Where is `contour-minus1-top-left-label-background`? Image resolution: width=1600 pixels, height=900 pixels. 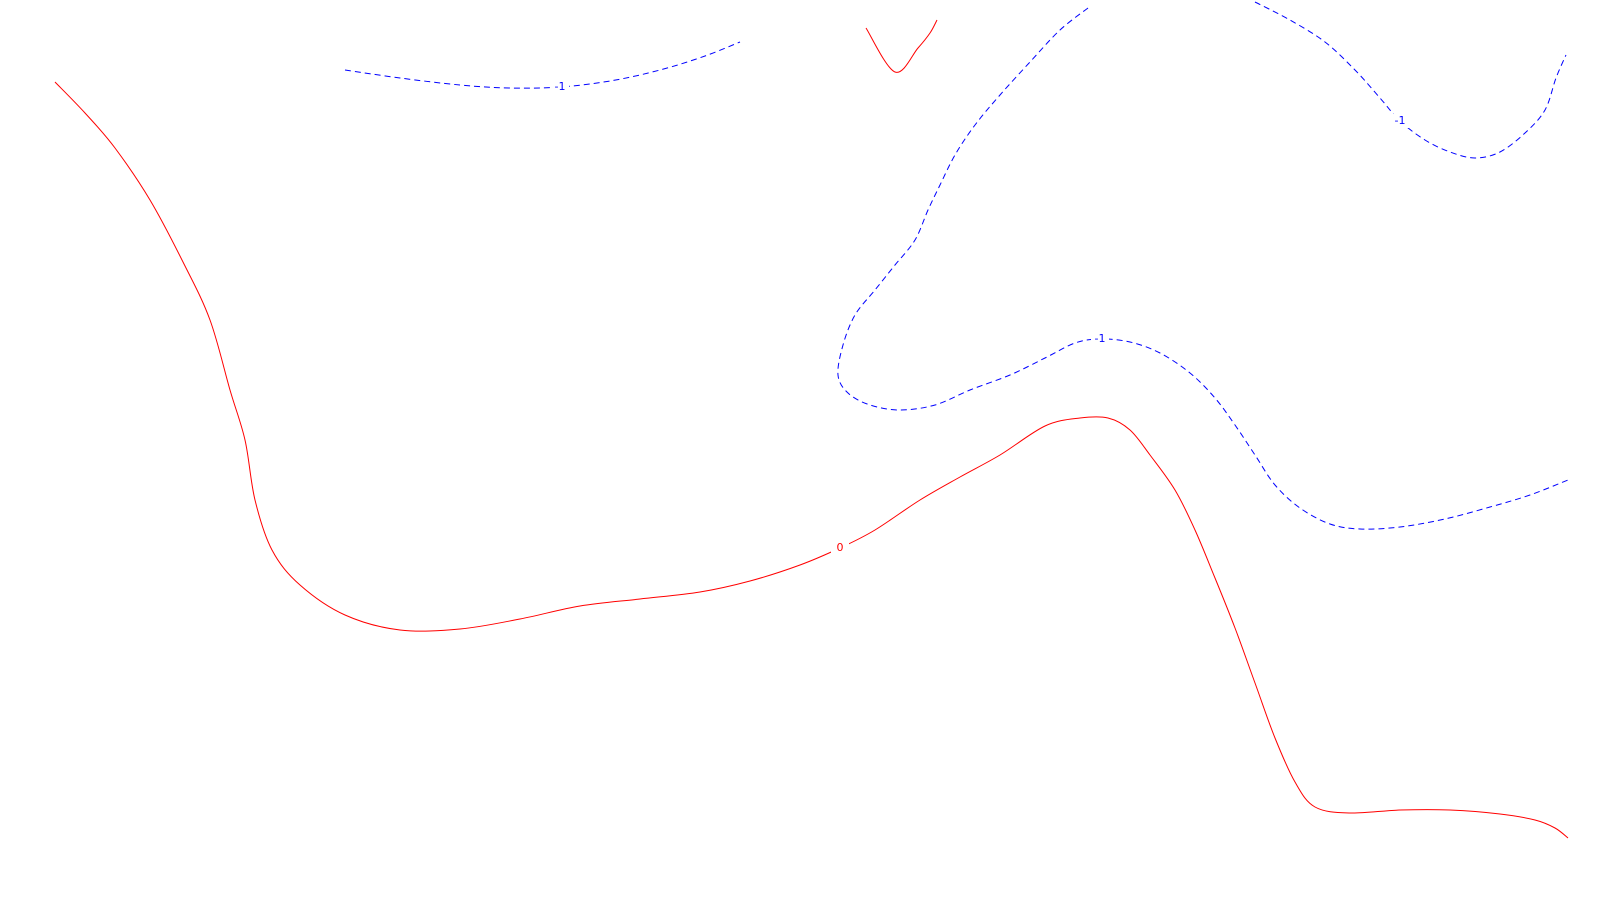
contour-minus1-top-left-label-background is located at coordinates (560, 87).